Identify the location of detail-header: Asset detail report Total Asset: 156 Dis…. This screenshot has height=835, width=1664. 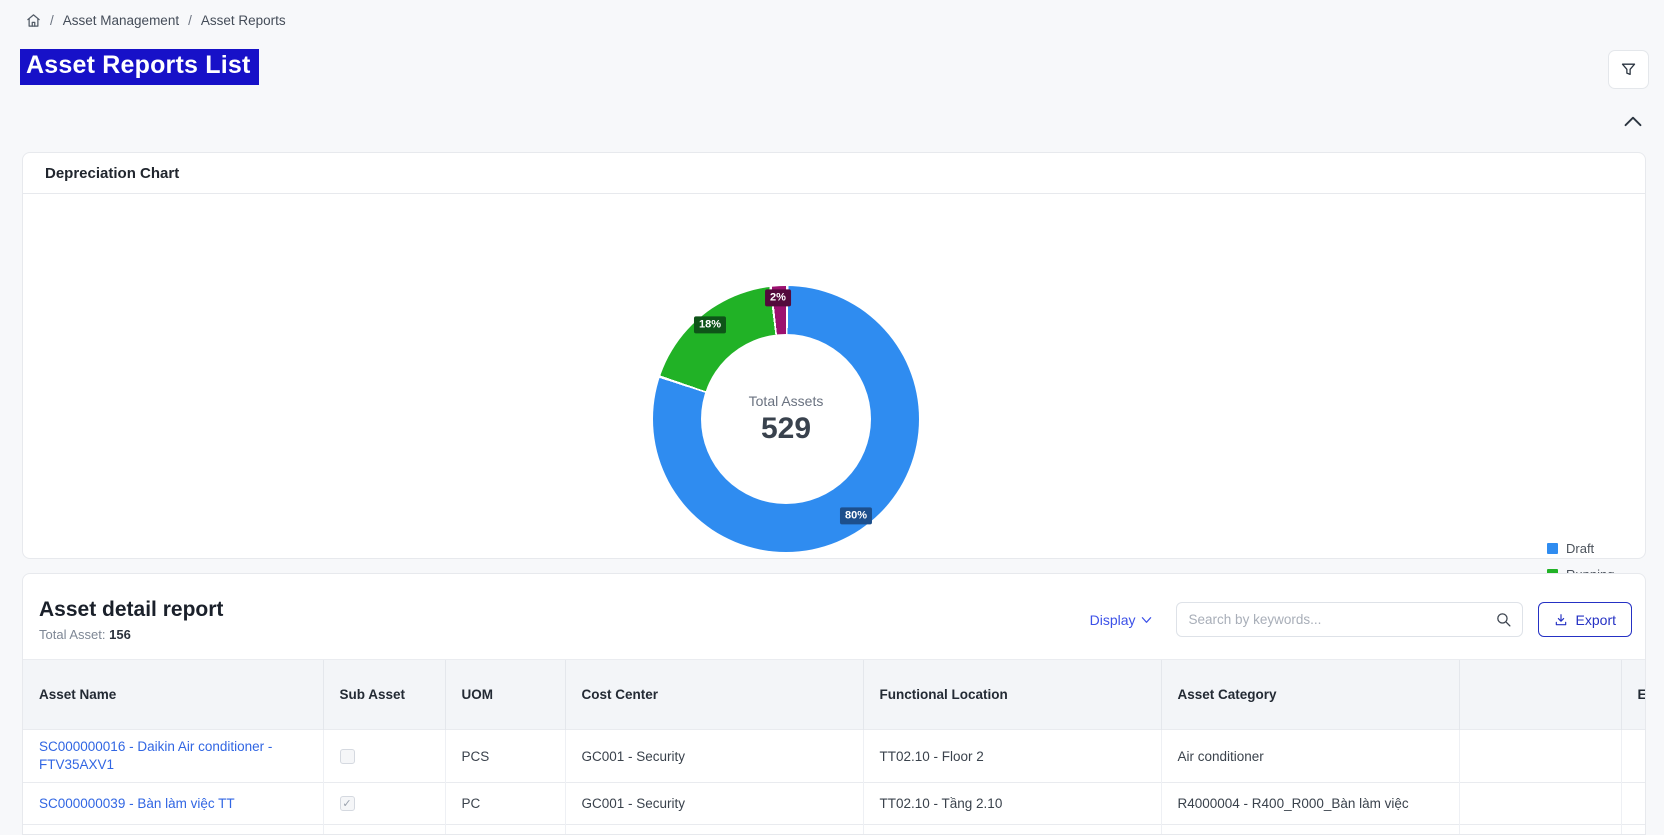
(834, 616).